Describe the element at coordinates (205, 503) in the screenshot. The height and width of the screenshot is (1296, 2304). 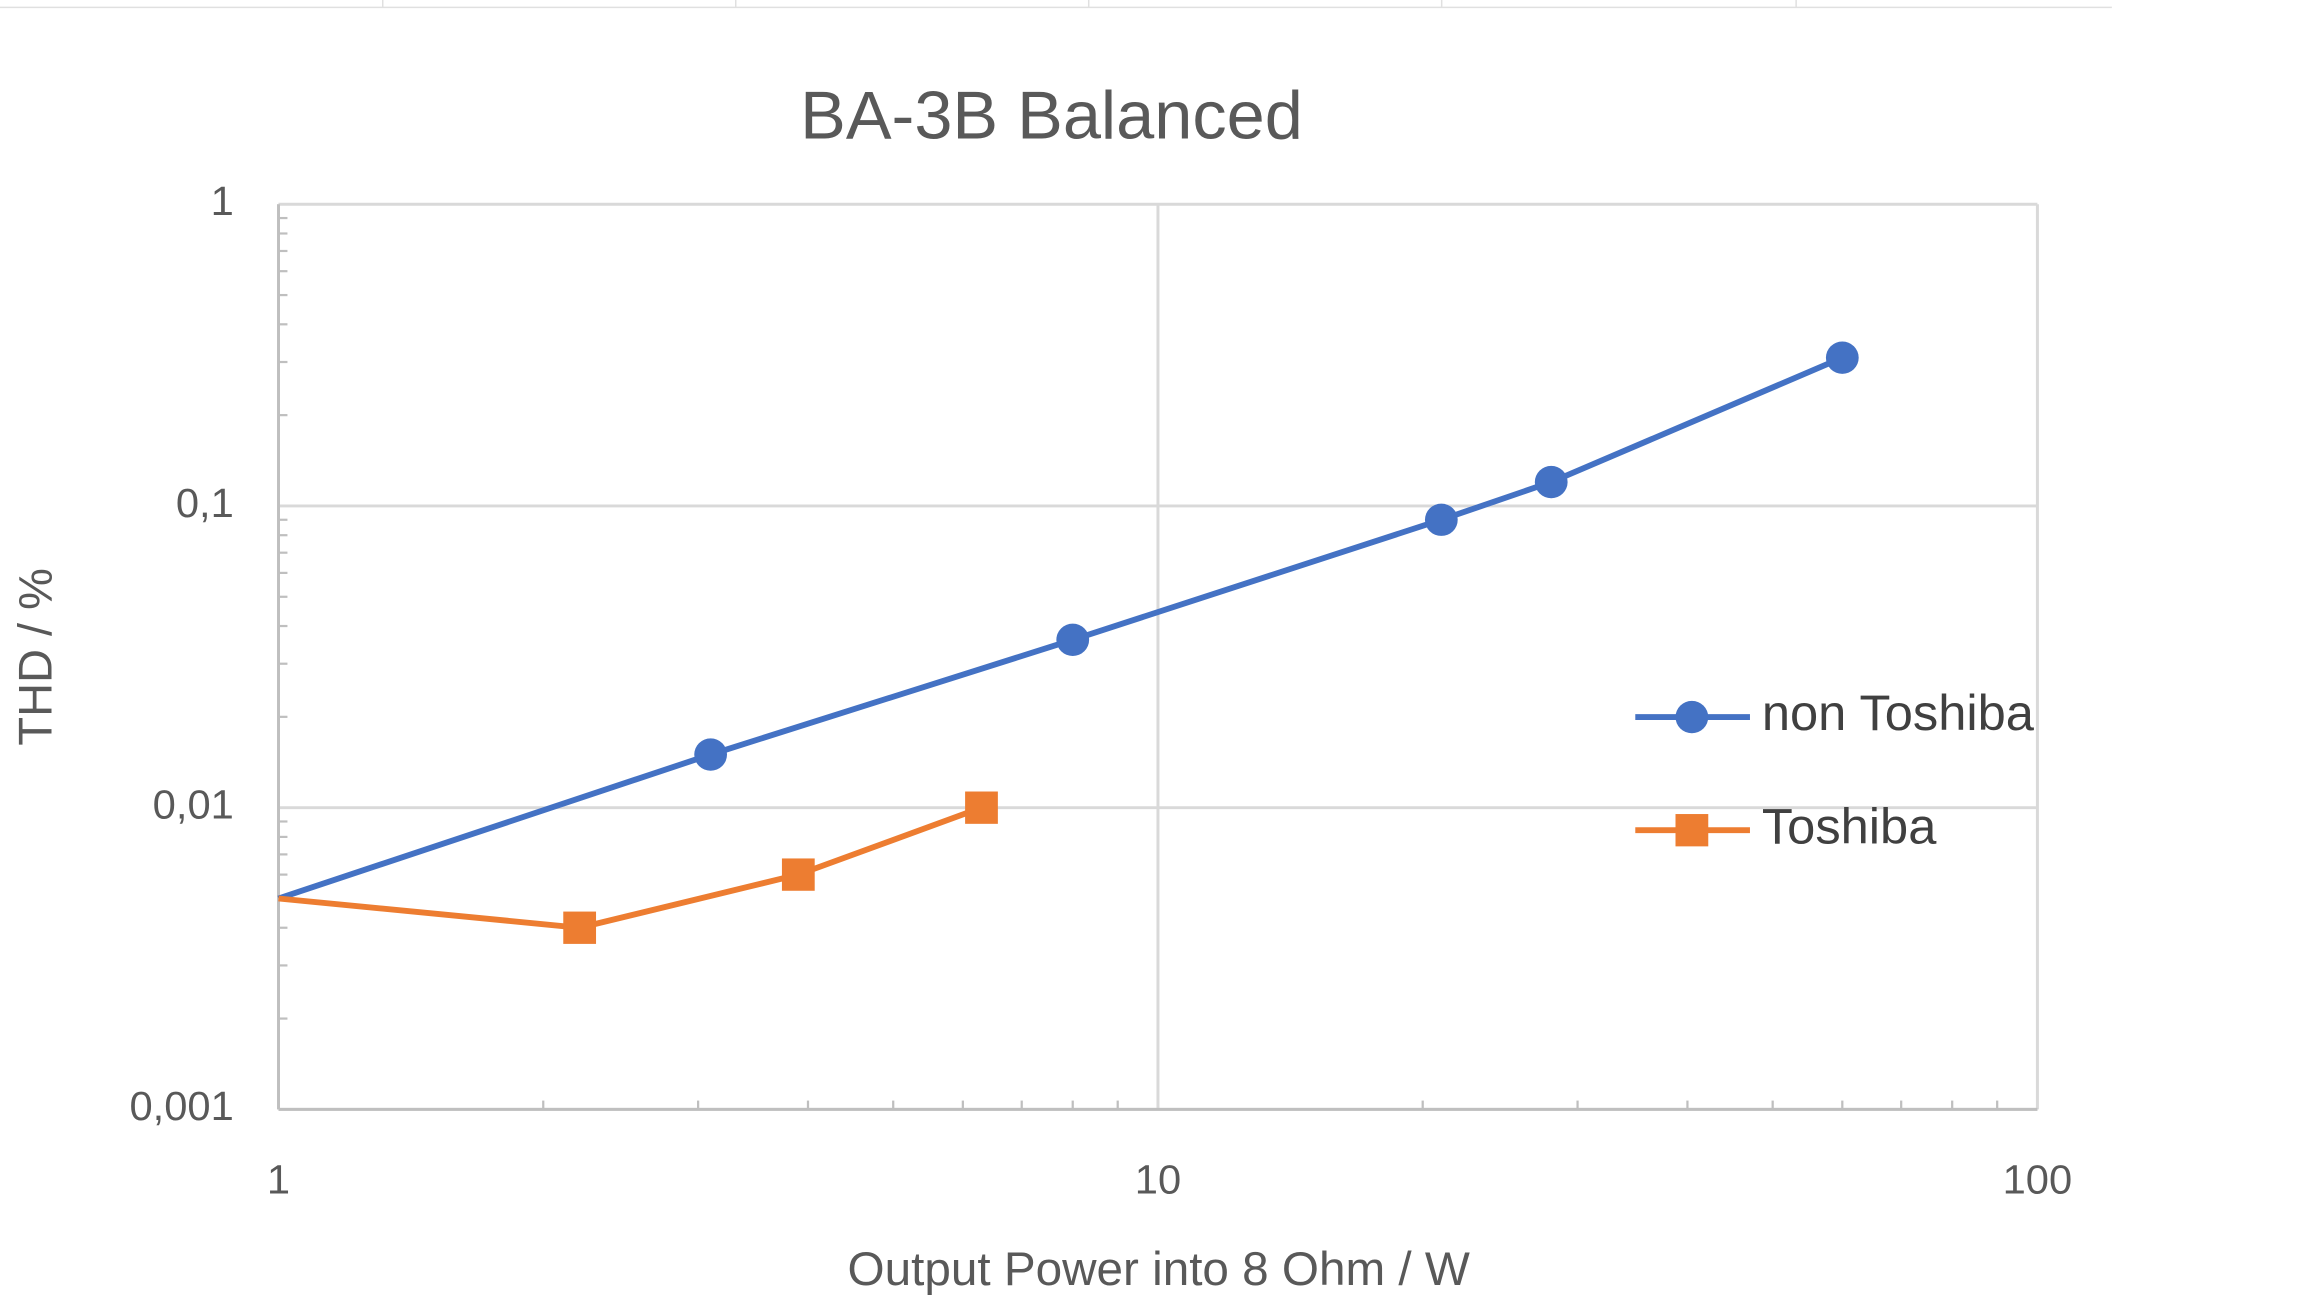
I see `y-tick-label: 0,1` at that location.